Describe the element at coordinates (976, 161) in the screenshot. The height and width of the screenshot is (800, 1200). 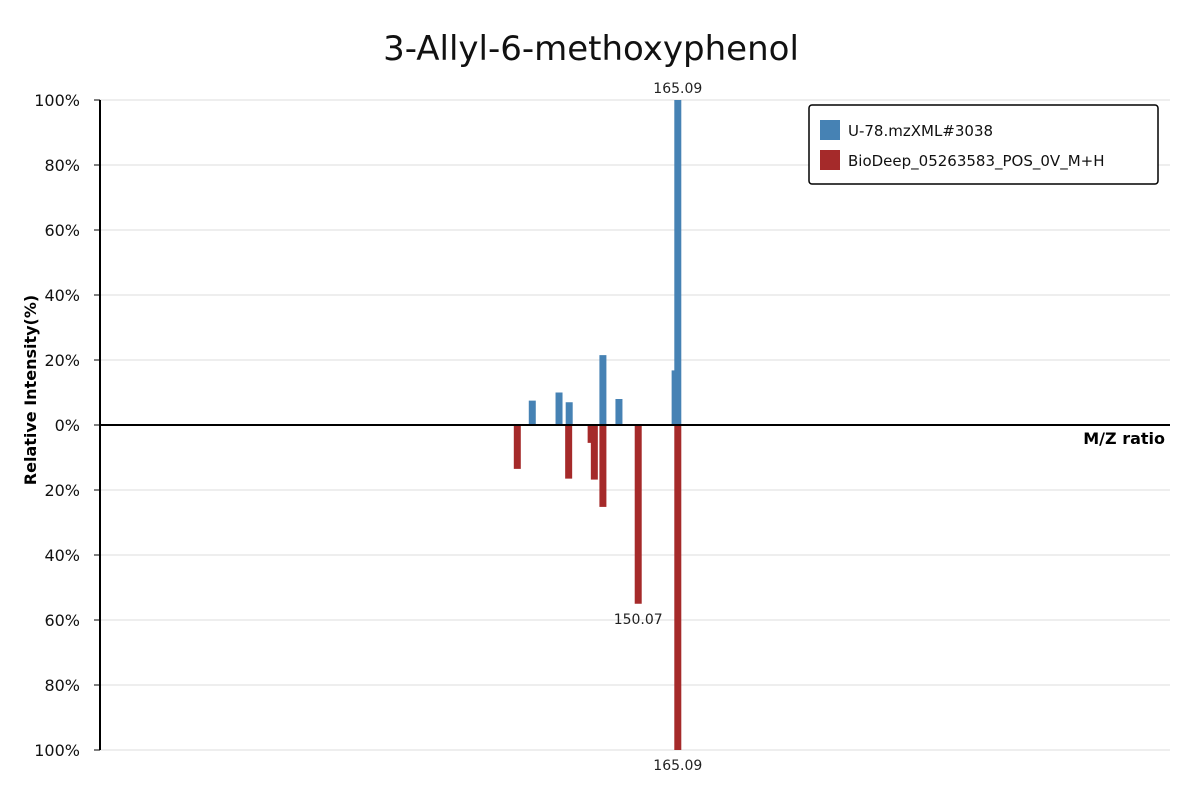
I see `legend-label: BioDeep_05263583_POS_0V_M+H` at that location.